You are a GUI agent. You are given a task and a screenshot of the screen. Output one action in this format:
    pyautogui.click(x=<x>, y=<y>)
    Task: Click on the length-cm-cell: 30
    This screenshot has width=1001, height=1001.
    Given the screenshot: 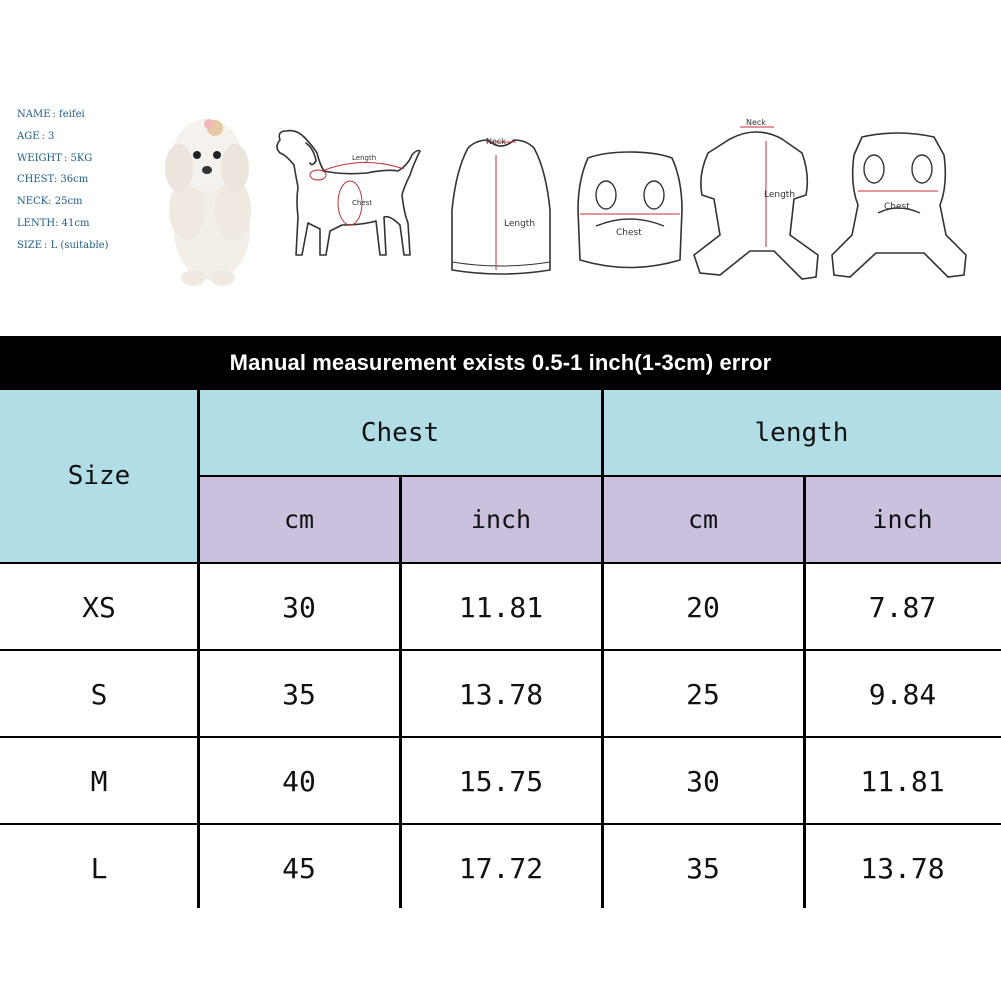 What is the action you would take?
    pyautogui.click(x=703, y=781)
    